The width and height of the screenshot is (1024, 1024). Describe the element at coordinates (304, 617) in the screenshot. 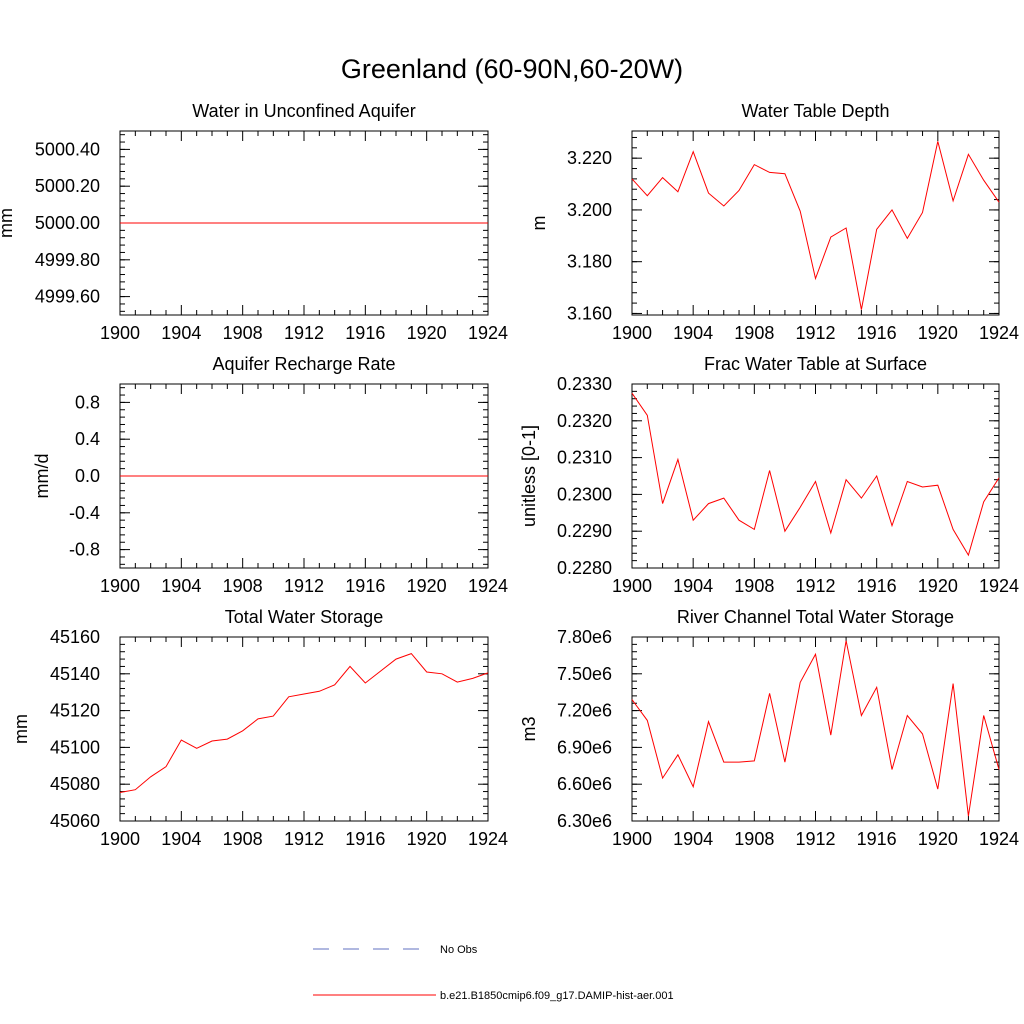

I see `panel-title: Total Water Storage` at that location.